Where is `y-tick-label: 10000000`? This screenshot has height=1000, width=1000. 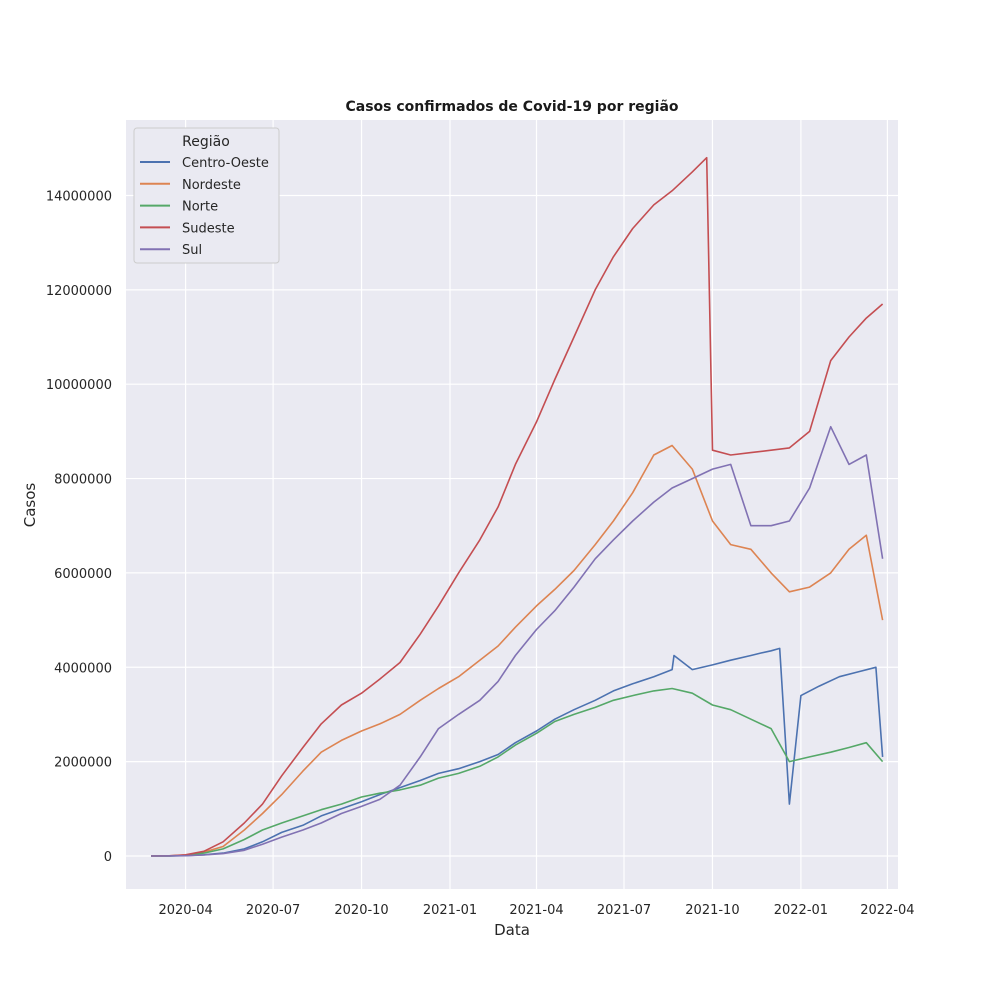 y-tick-label: 10000000 is located at coordinates (79, 385).